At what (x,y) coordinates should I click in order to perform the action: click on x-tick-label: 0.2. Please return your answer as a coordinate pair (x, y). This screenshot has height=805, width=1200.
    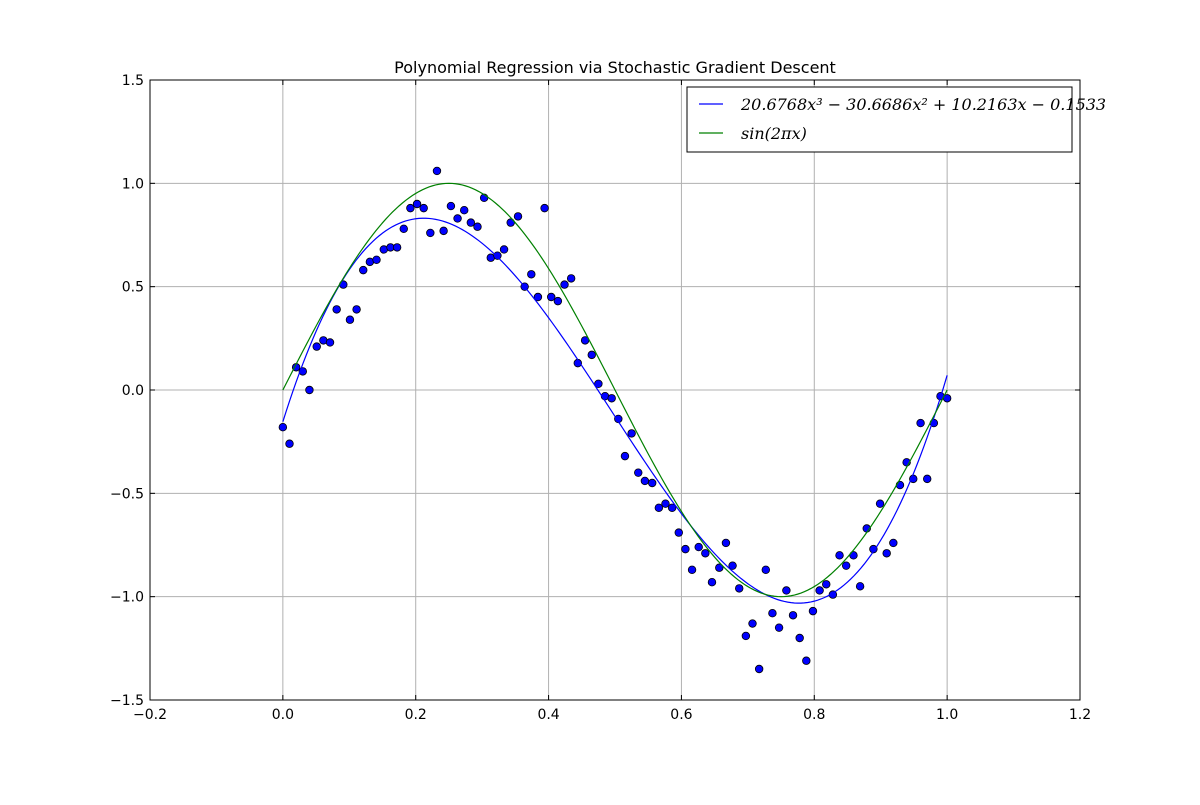
    Looking at the image, I should click on (416, 715).